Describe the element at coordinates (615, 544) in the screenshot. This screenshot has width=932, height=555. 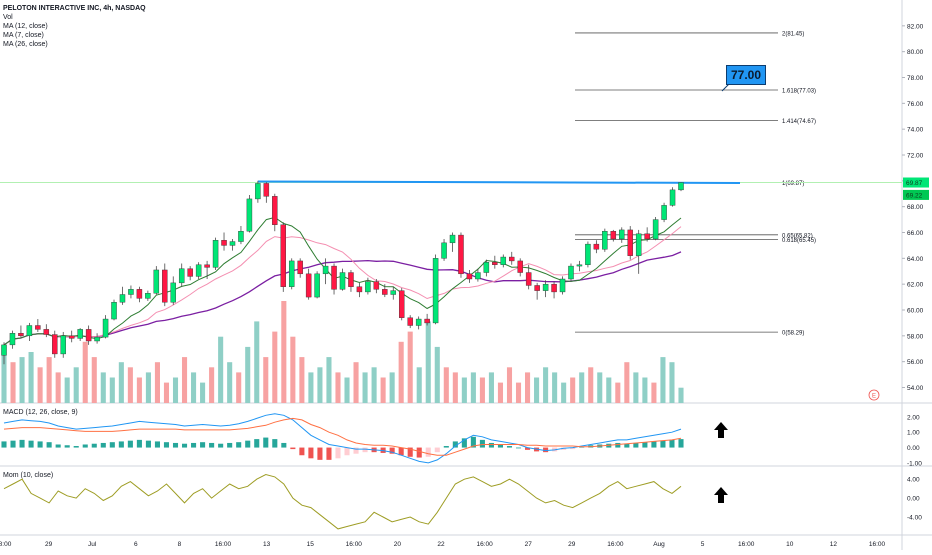
I see `time-tick-14: 16:00` at that location.